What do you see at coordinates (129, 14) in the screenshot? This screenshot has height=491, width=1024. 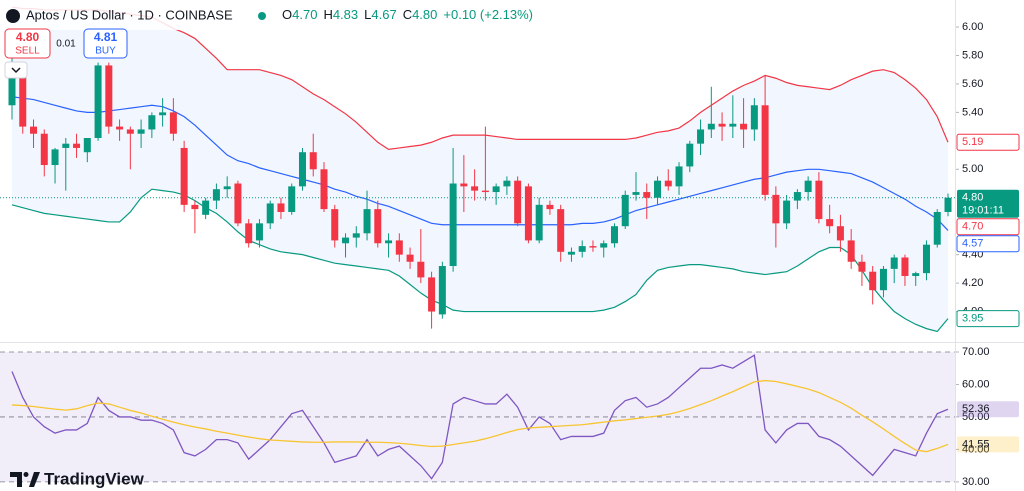 I see `symbol-title: Aptos / US Dollar · 1D · COINBASE` at bounding box center [129, 14].